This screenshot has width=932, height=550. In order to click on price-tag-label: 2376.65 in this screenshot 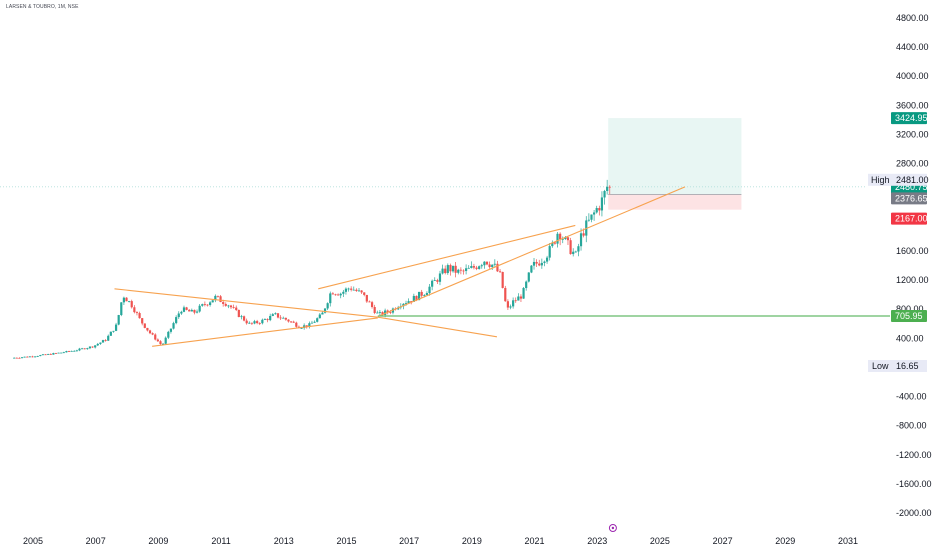, I will do `click(911, 198)`.